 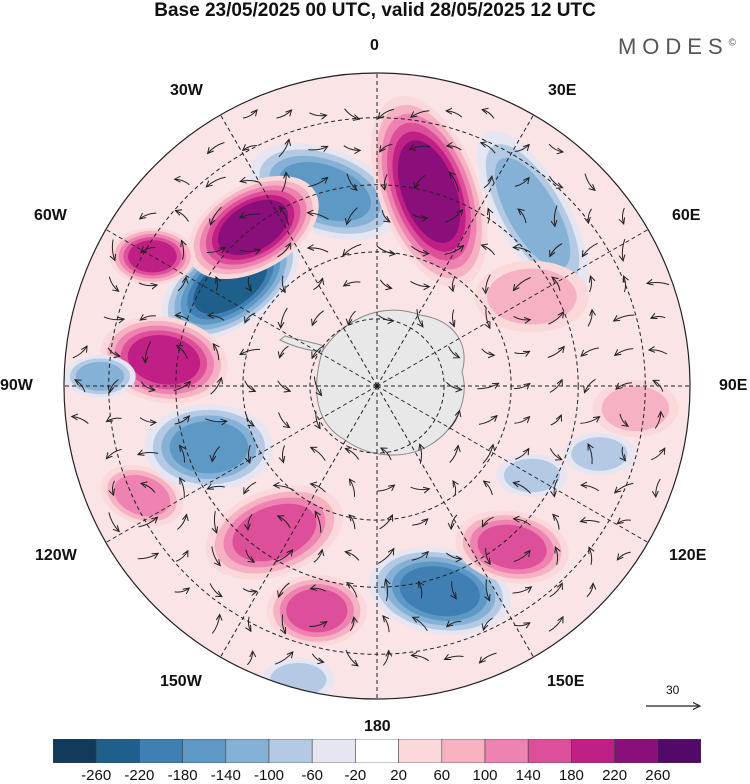 What do you see at coordinates (615, 775) in the screenshot?
I see `colorbar-tick-label: 220` at bounding box center [615, 775].